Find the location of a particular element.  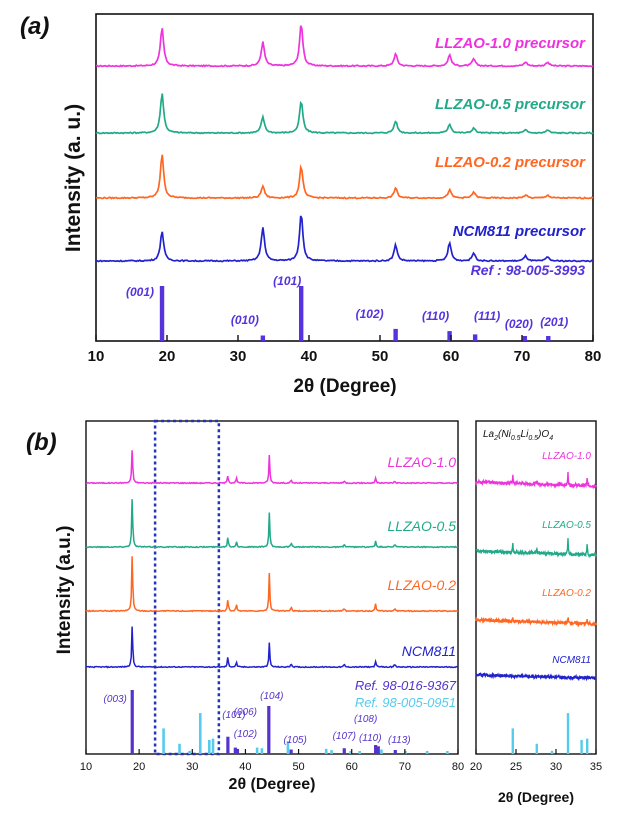

inset-series-label: LLZAO-0.2 is located at coordinates (566, 593).